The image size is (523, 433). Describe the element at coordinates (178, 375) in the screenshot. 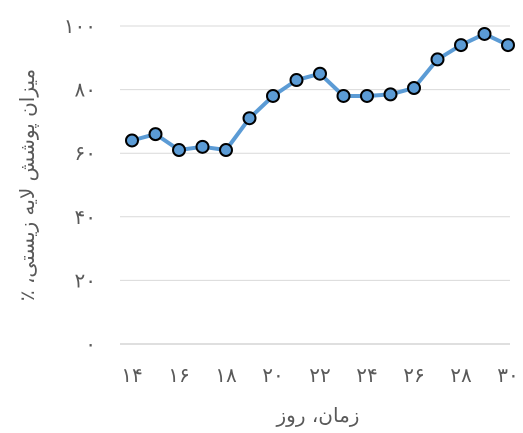

I see `x-tick-label: ۱۶` at that location.